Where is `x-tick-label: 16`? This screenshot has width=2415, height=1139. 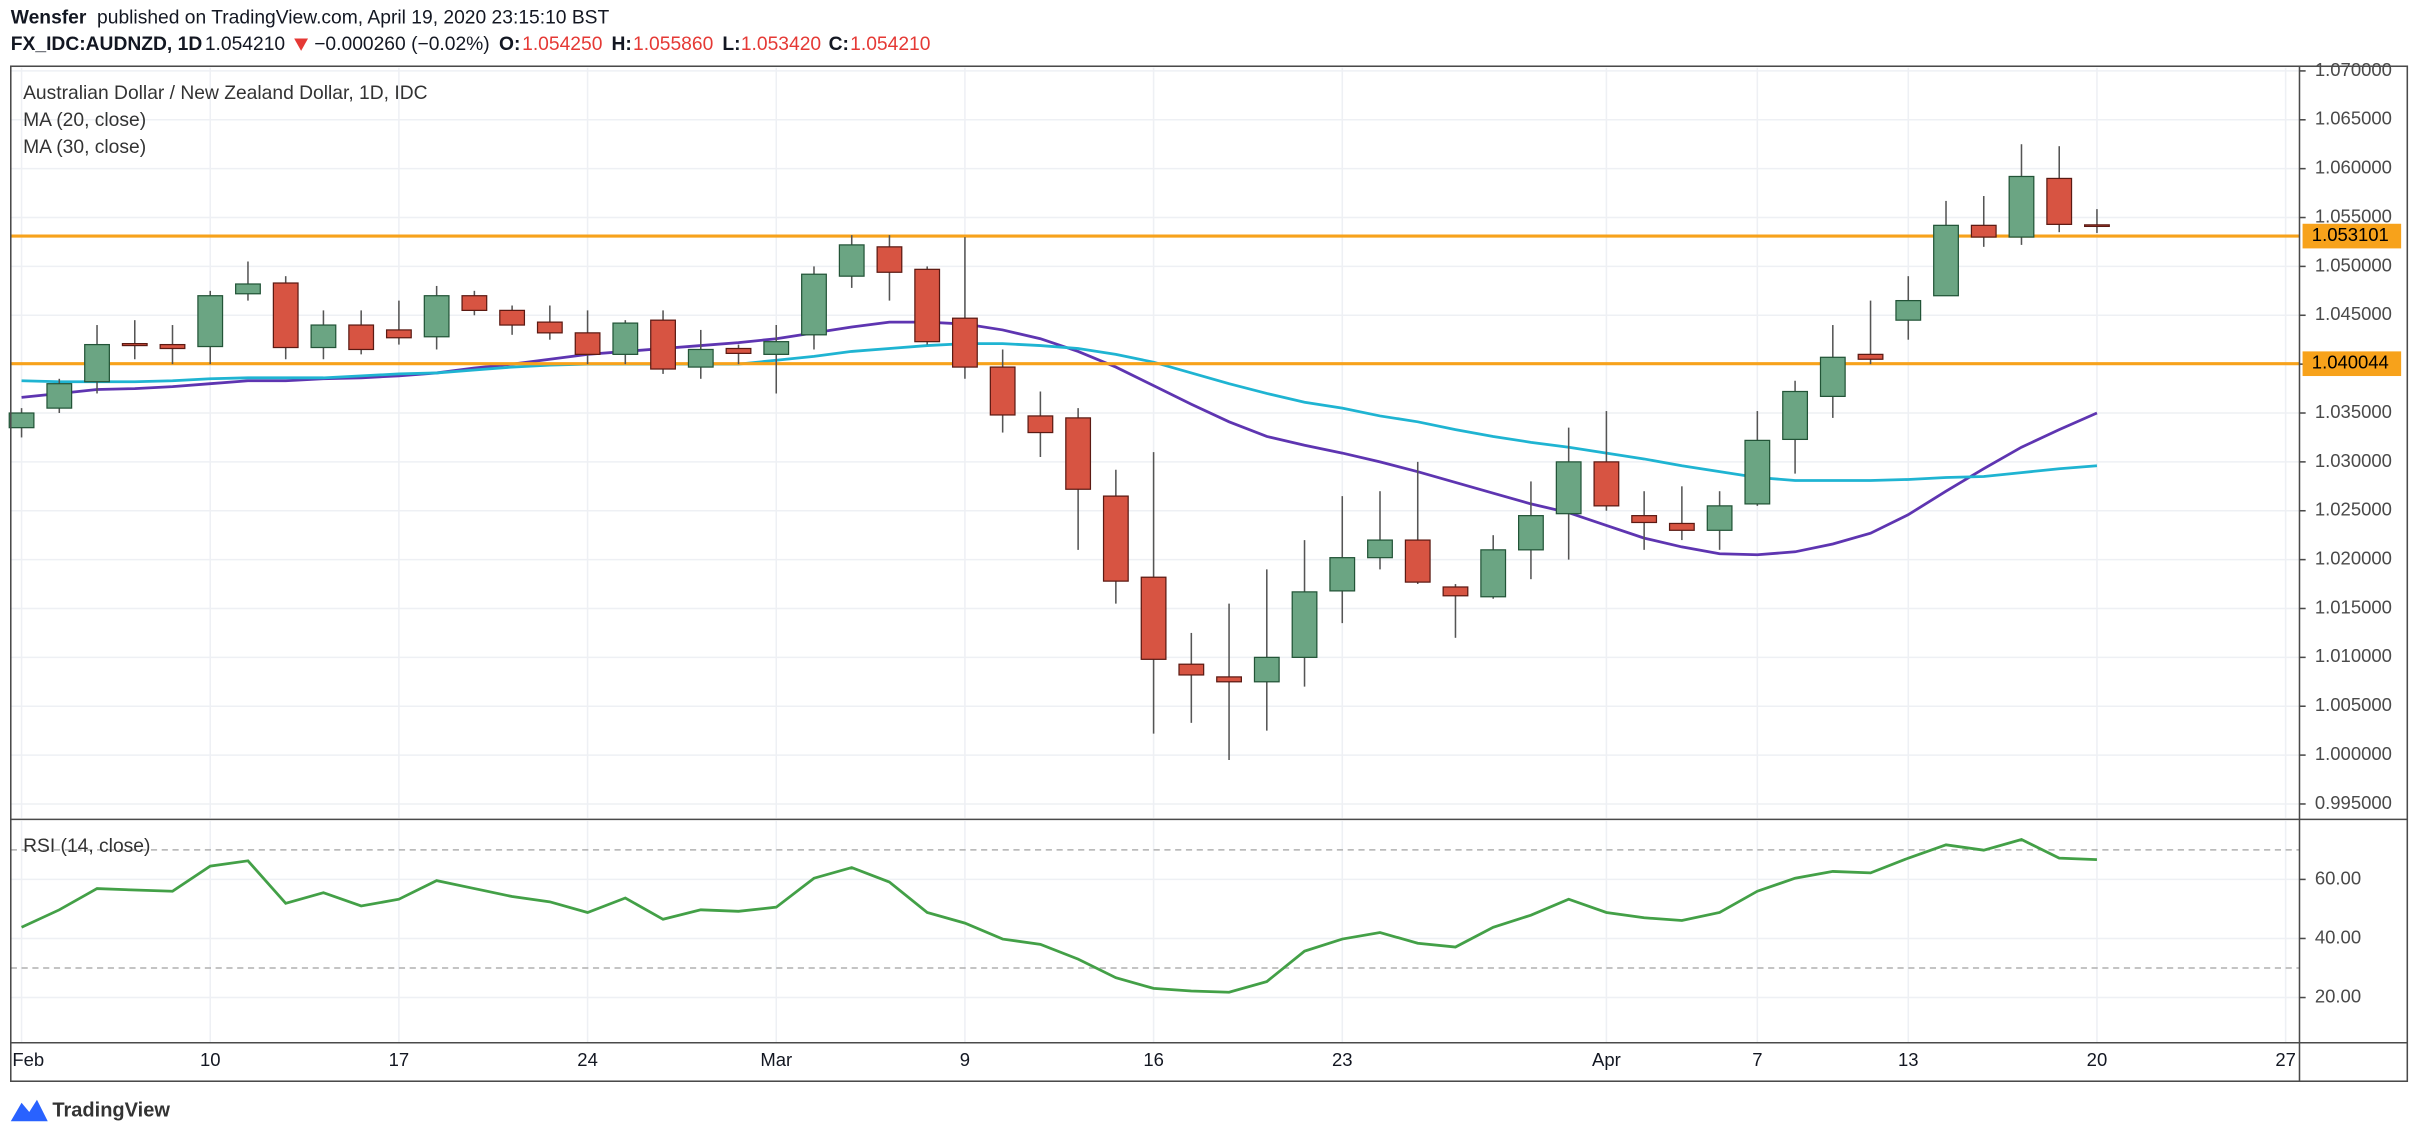
x-tick-label: 16 is located at coordinates (1153, 1059).